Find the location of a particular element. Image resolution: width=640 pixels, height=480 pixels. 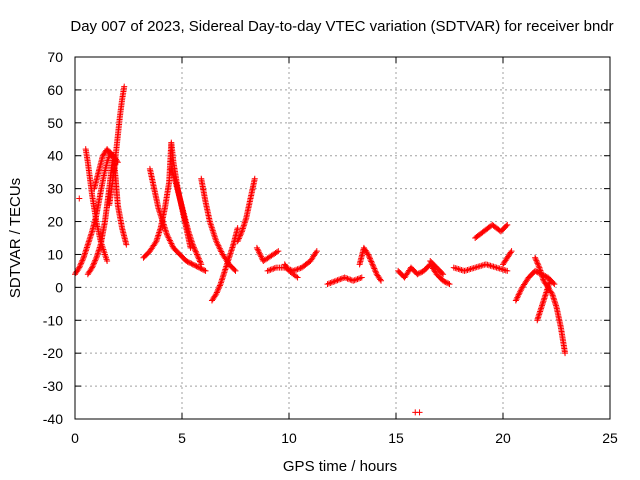

y-tick-label: -10 is located at coordinates (53, 320).